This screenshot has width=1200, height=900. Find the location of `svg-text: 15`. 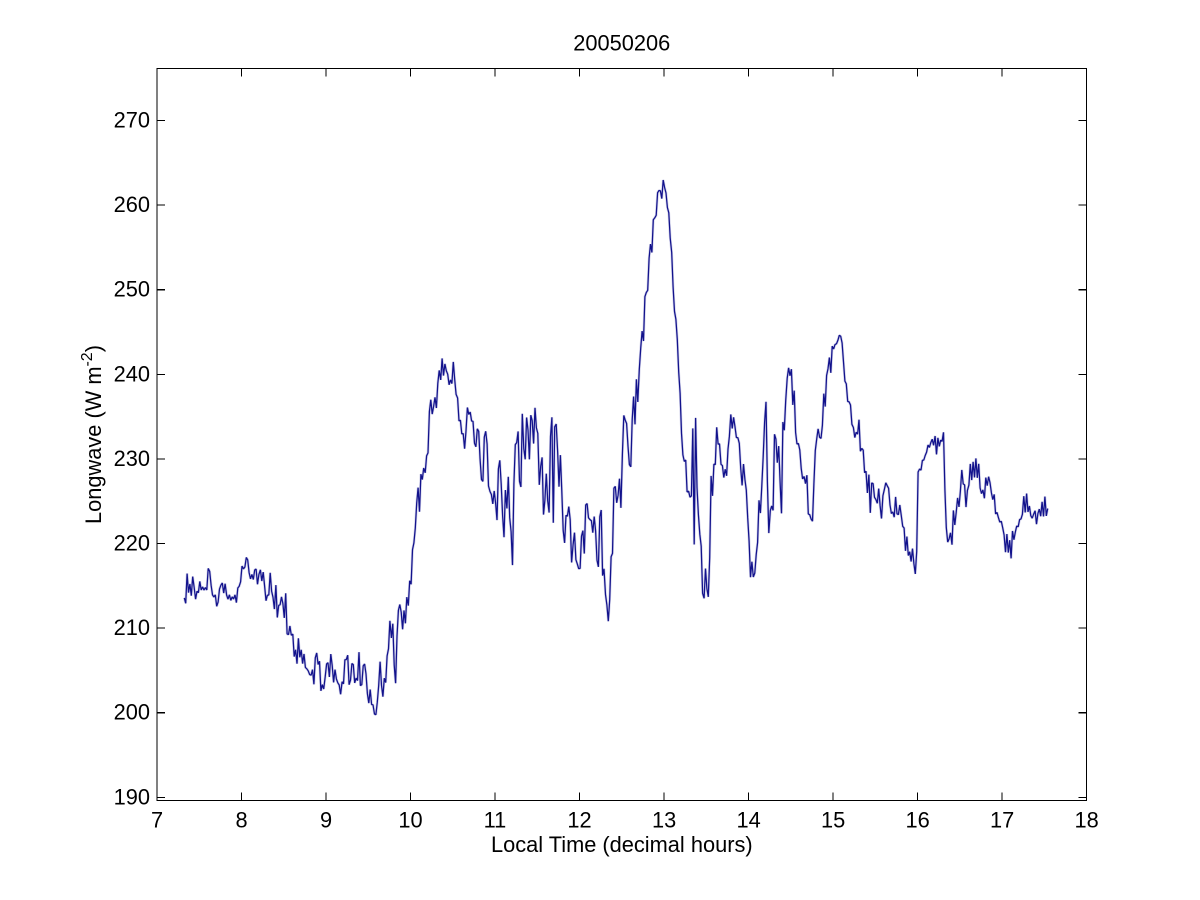

svg-text: 15 is located at coordinates (833, 820).